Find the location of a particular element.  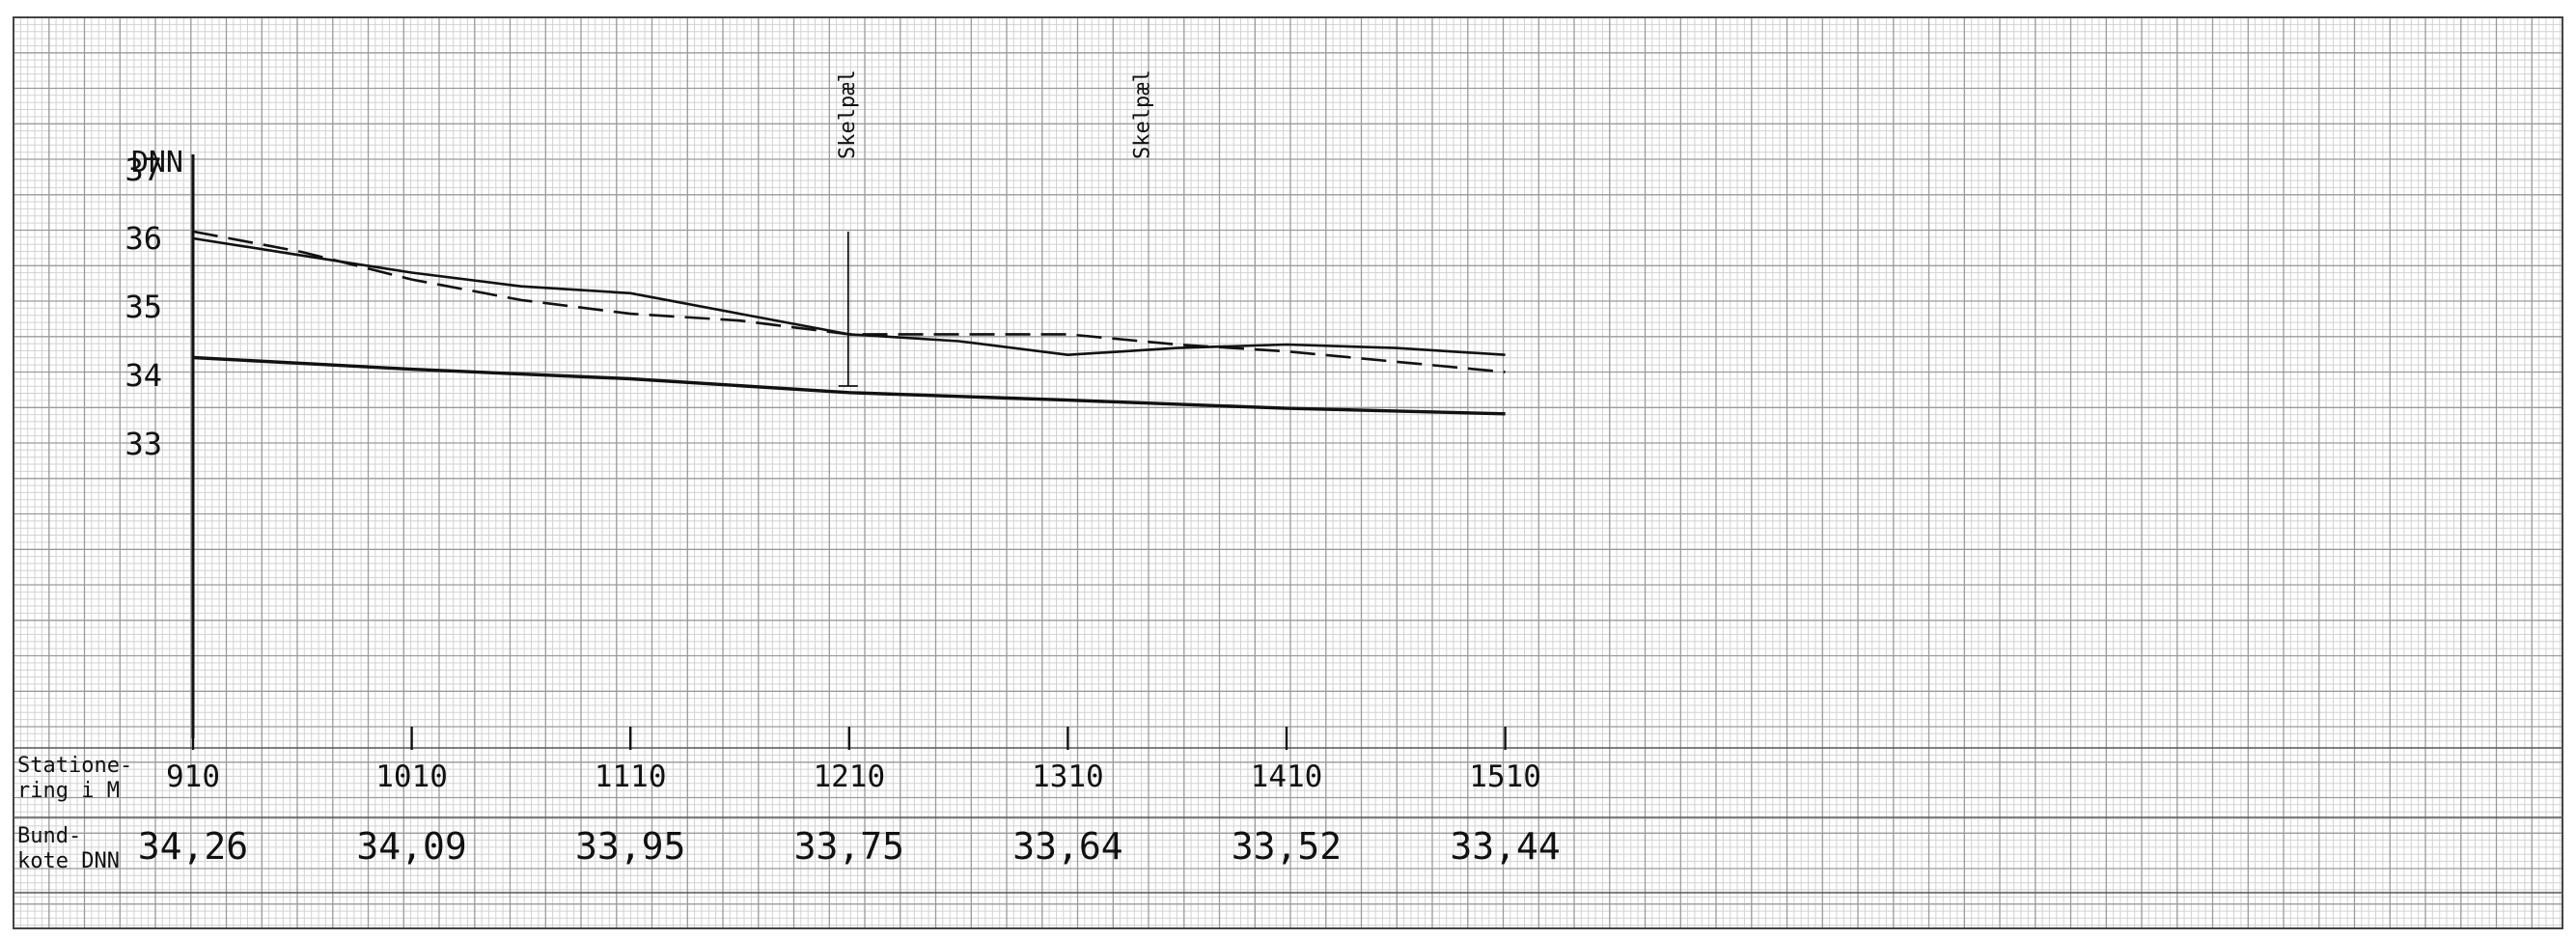

y-tick-label: 34 is located at coordinates (143, 375).